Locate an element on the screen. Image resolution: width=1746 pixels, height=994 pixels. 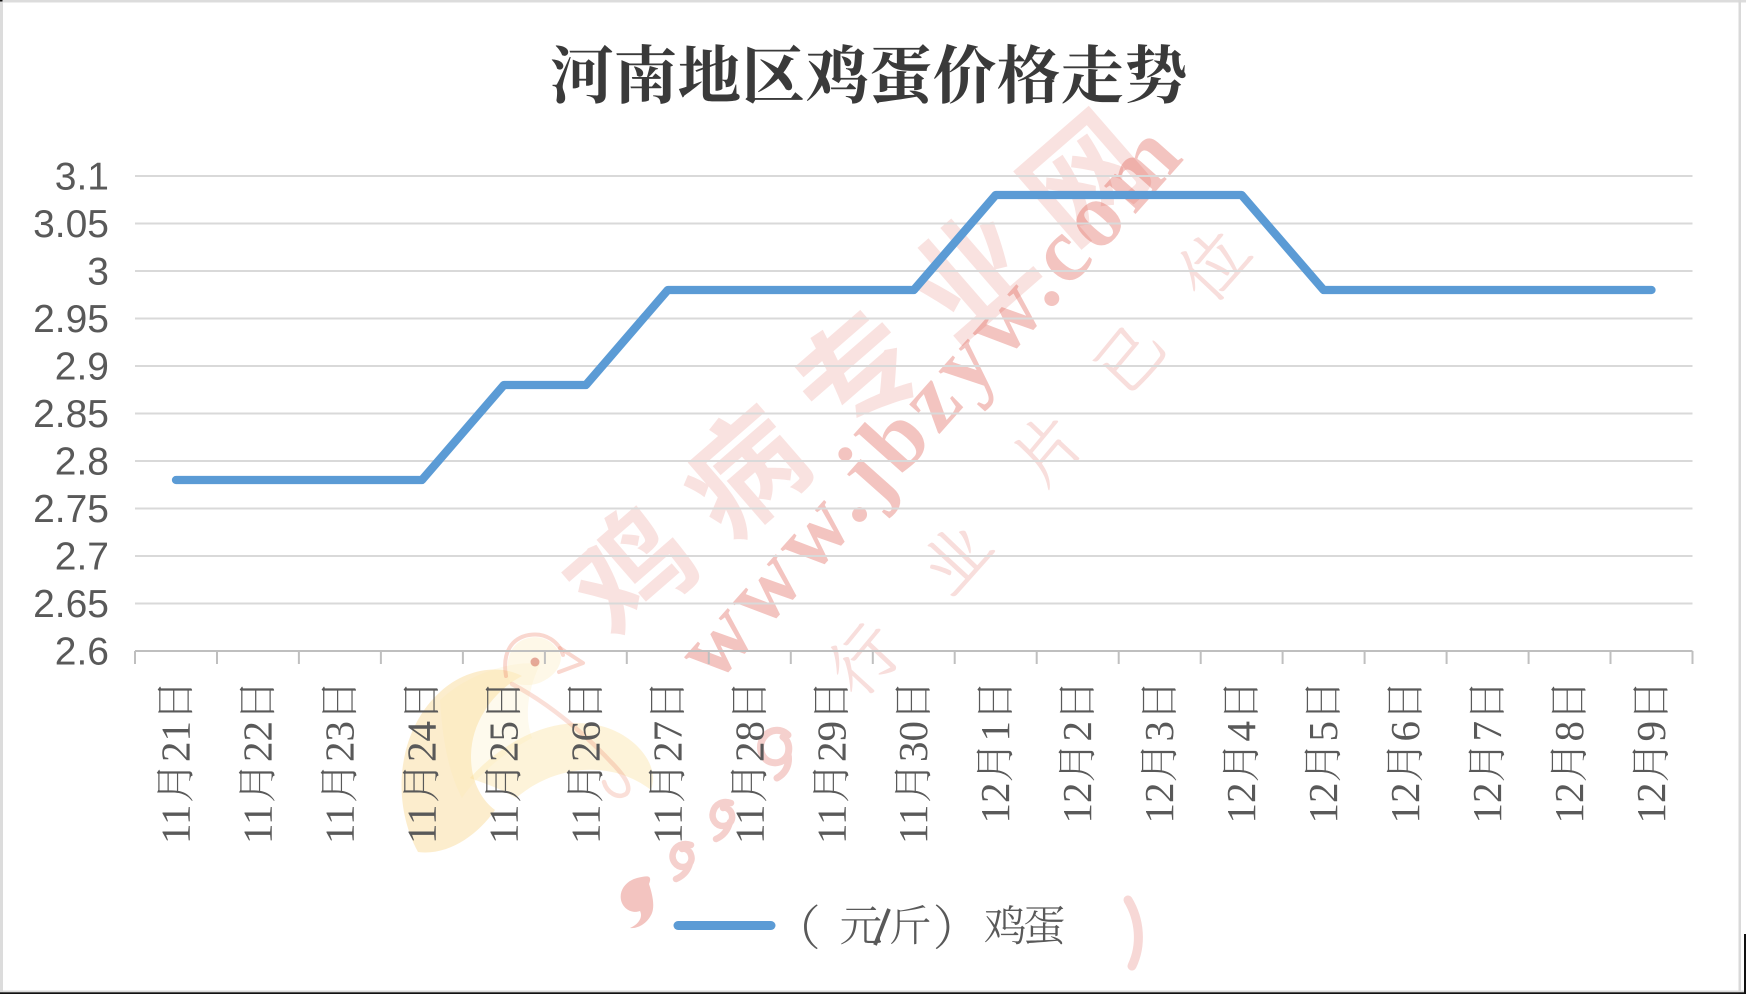
svg-text: 2.8 is located at coordinates (82, 462).